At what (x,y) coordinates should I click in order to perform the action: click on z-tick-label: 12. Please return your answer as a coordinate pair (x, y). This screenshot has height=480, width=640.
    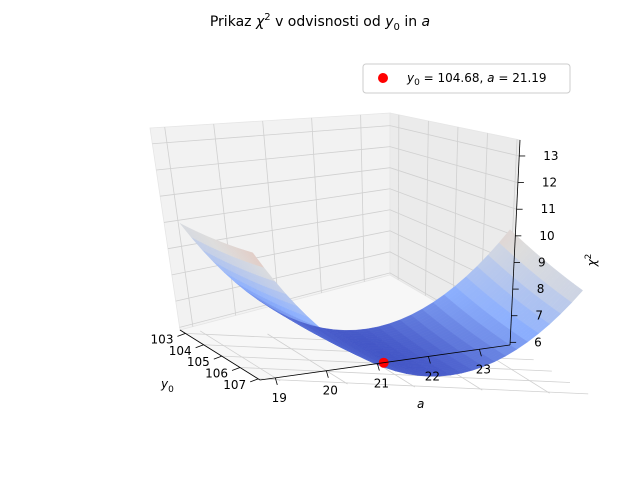
    Looking at the image, I should click on (549, 183).